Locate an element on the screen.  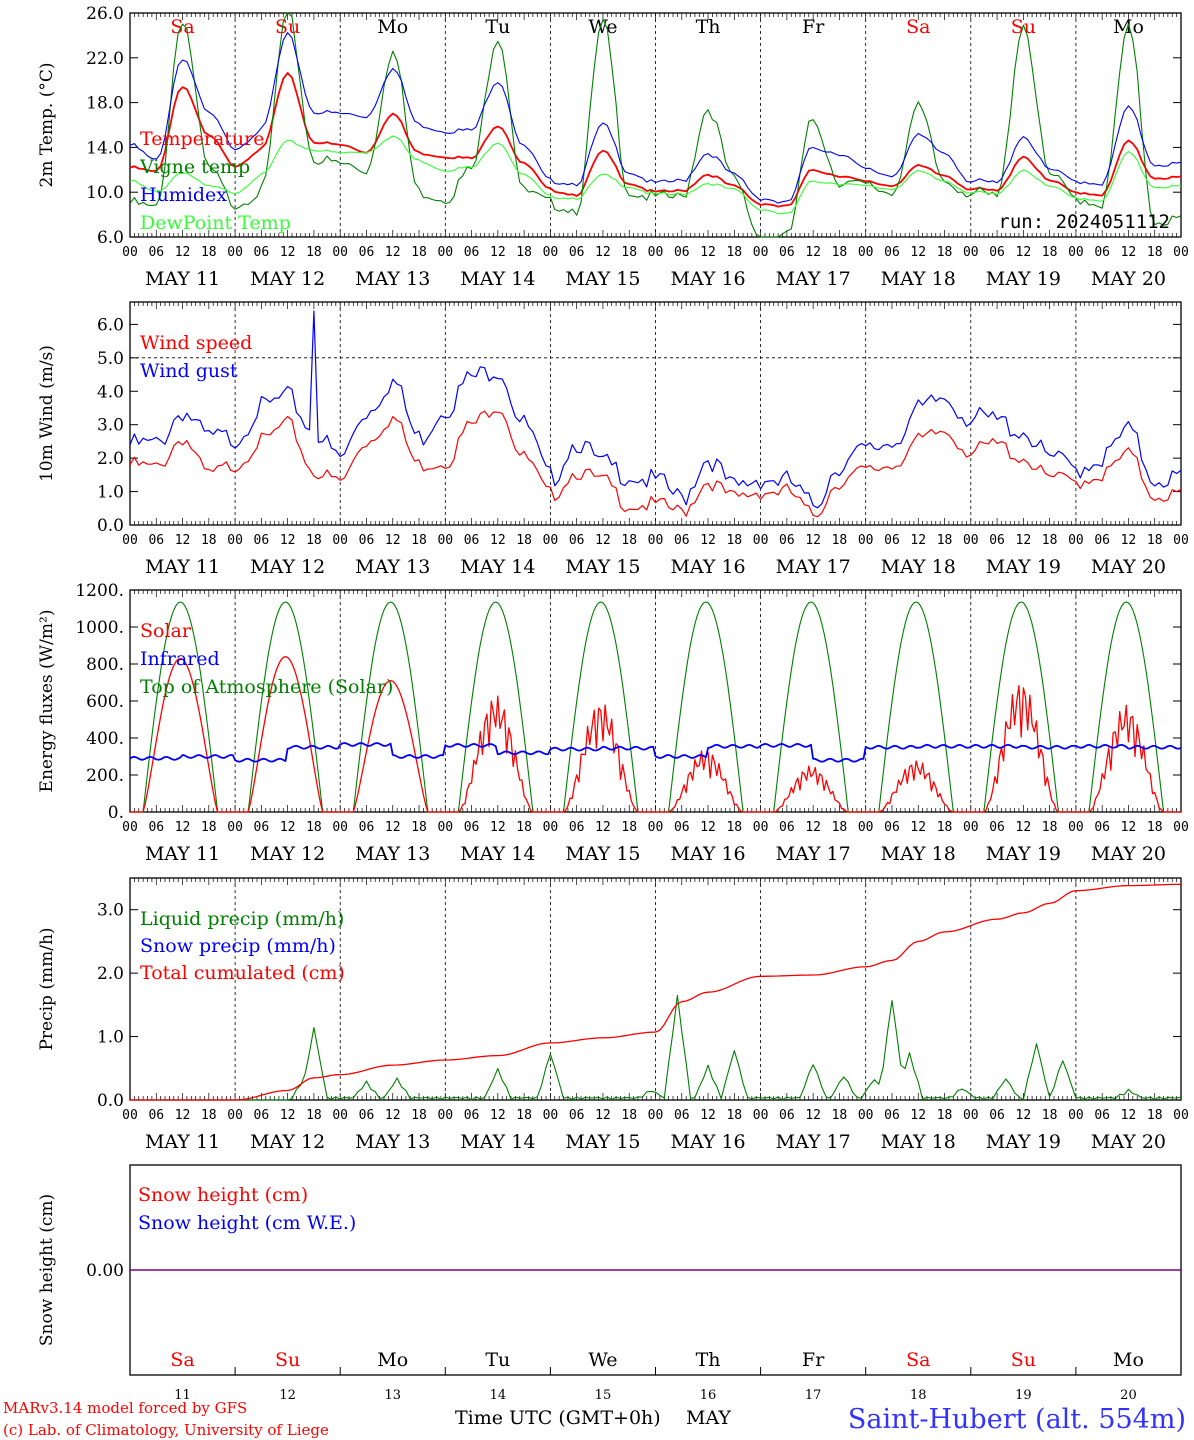
legend-entry: Wind speed is located at coordinates (196, 343).